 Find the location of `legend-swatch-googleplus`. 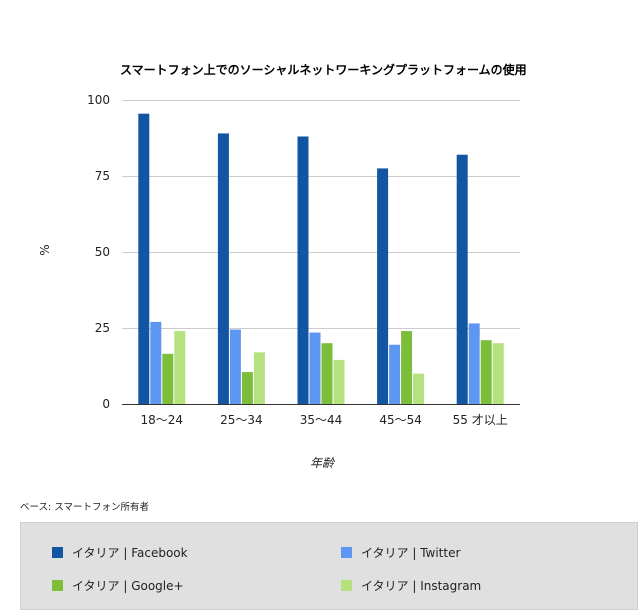

legend-swatch-googleplus is located at coordinates (57, 585).